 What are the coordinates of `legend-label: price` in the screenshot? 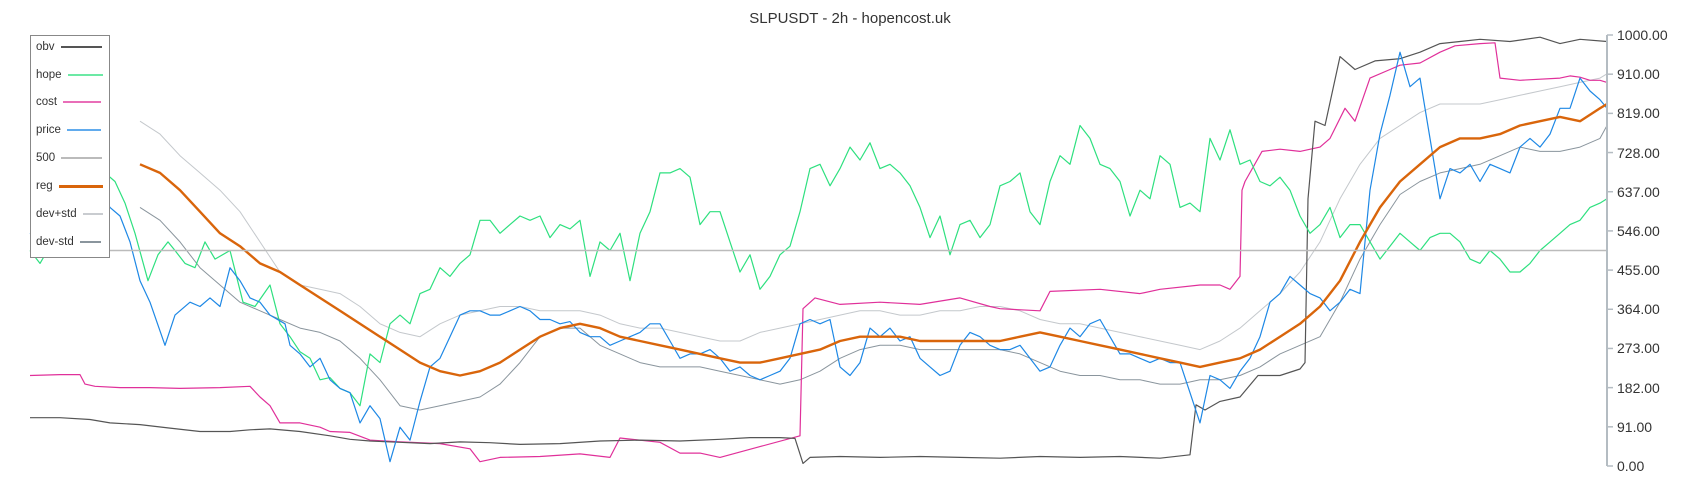 It's located at (48, 130).